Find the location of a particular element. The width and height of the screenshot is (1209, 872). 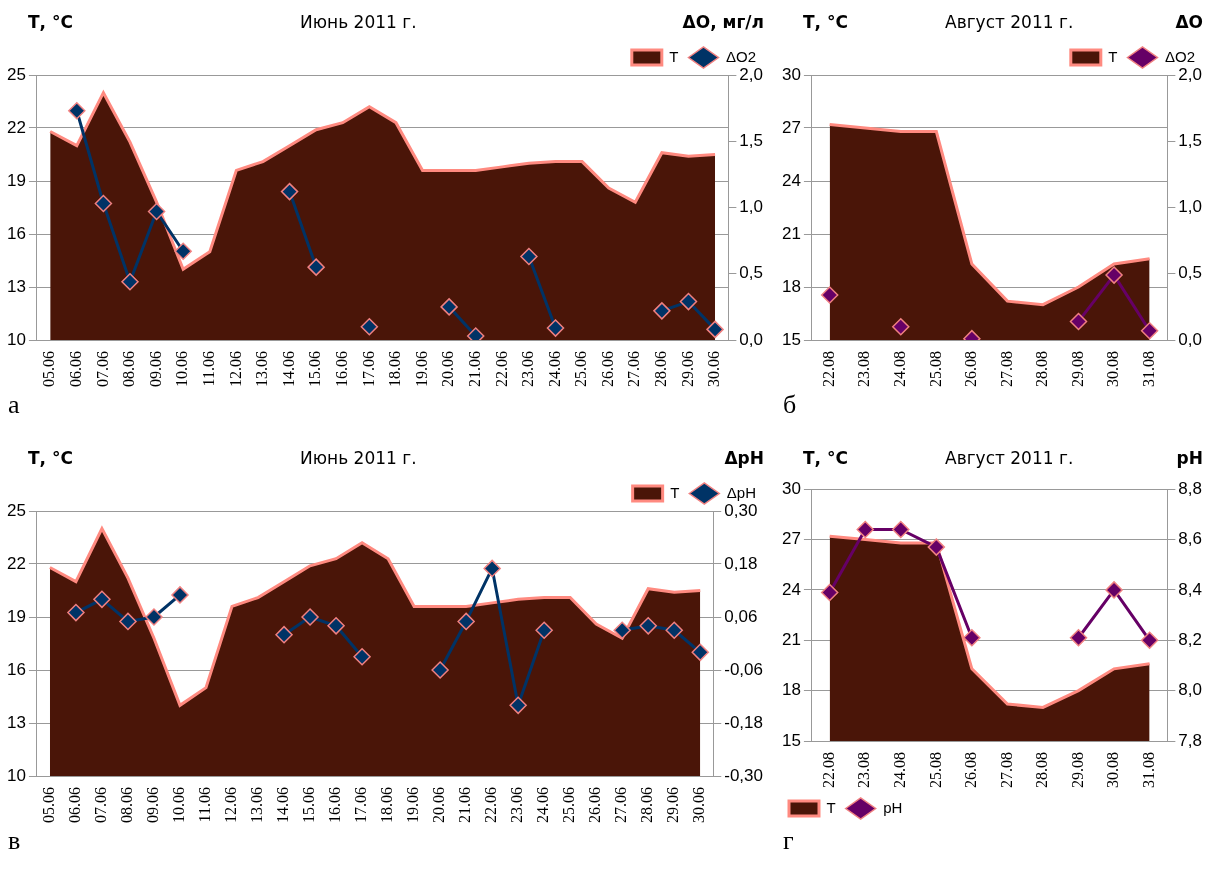

y2-tick-label: 2,0 is located at coordinates (751, 74).